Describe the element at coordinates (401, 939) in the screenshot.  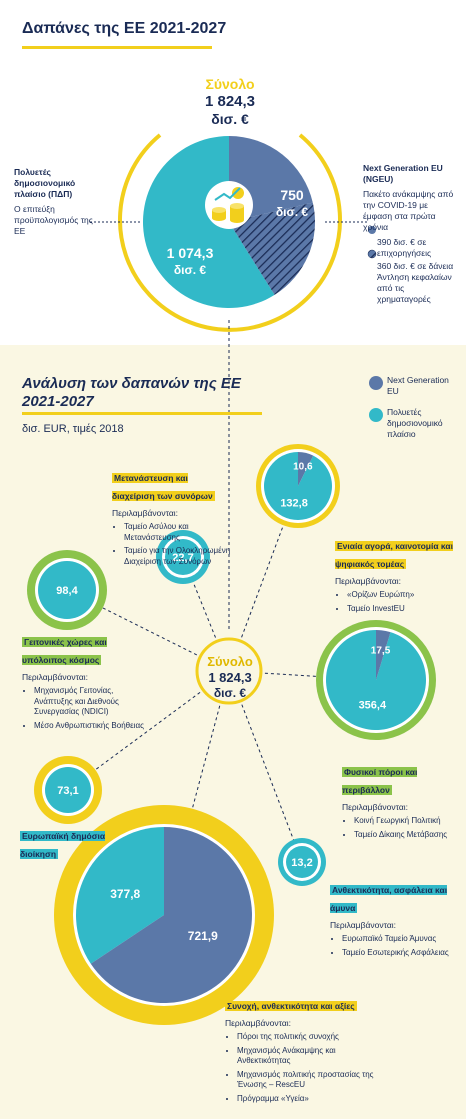
I see `list-item: Ευρωπαϊκό Ταμείο Άμυνας` at that location.